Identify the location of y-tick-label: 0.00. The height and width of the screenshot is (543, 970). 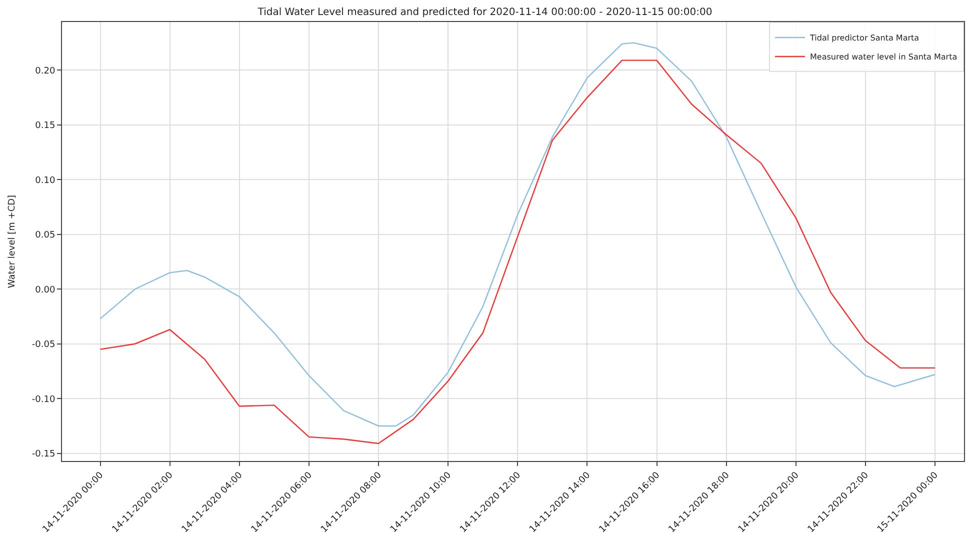
(45, 290).